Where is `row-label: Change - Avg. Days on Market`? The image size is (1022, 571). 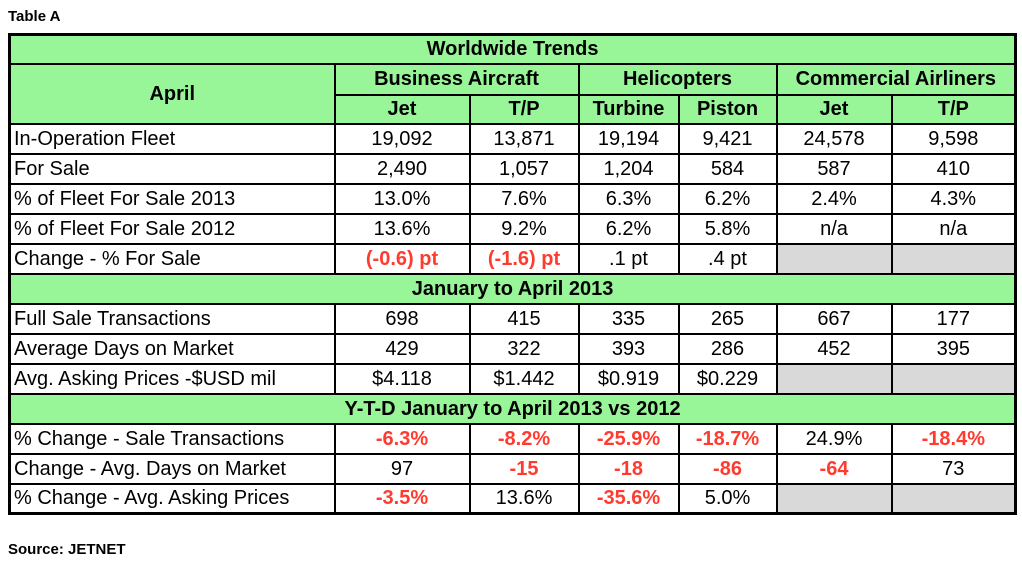
row-label: Change - Avg. Days on Market is located at coordinates (172, 468).